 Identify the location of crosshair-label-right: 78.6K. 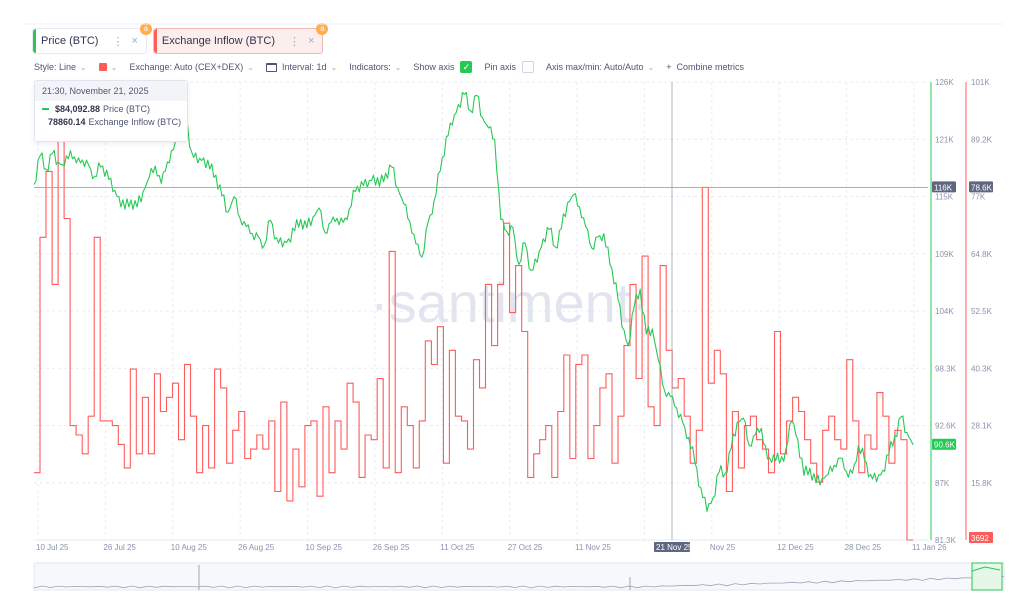
(982, 187).